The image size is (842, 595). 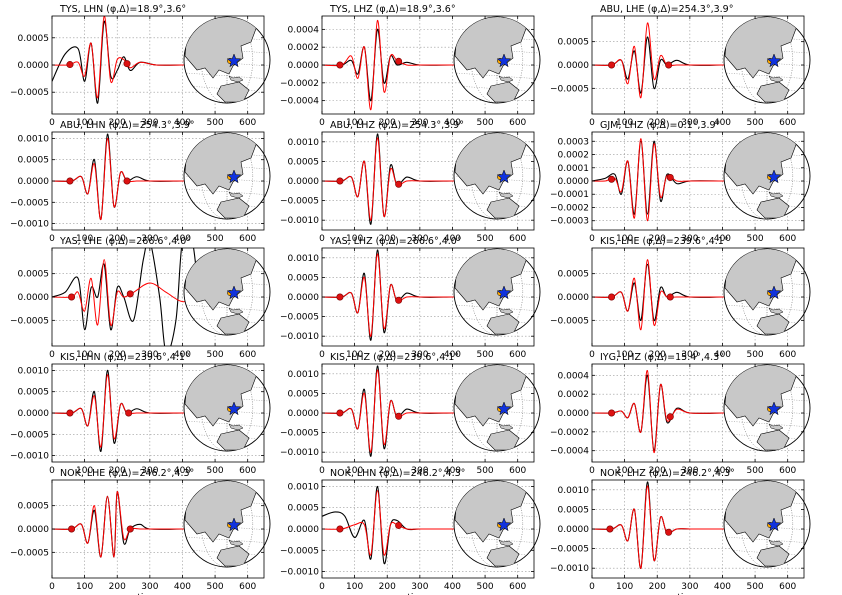 I want to click on x-axis-label: time, sec, so click(x=697, y=594).